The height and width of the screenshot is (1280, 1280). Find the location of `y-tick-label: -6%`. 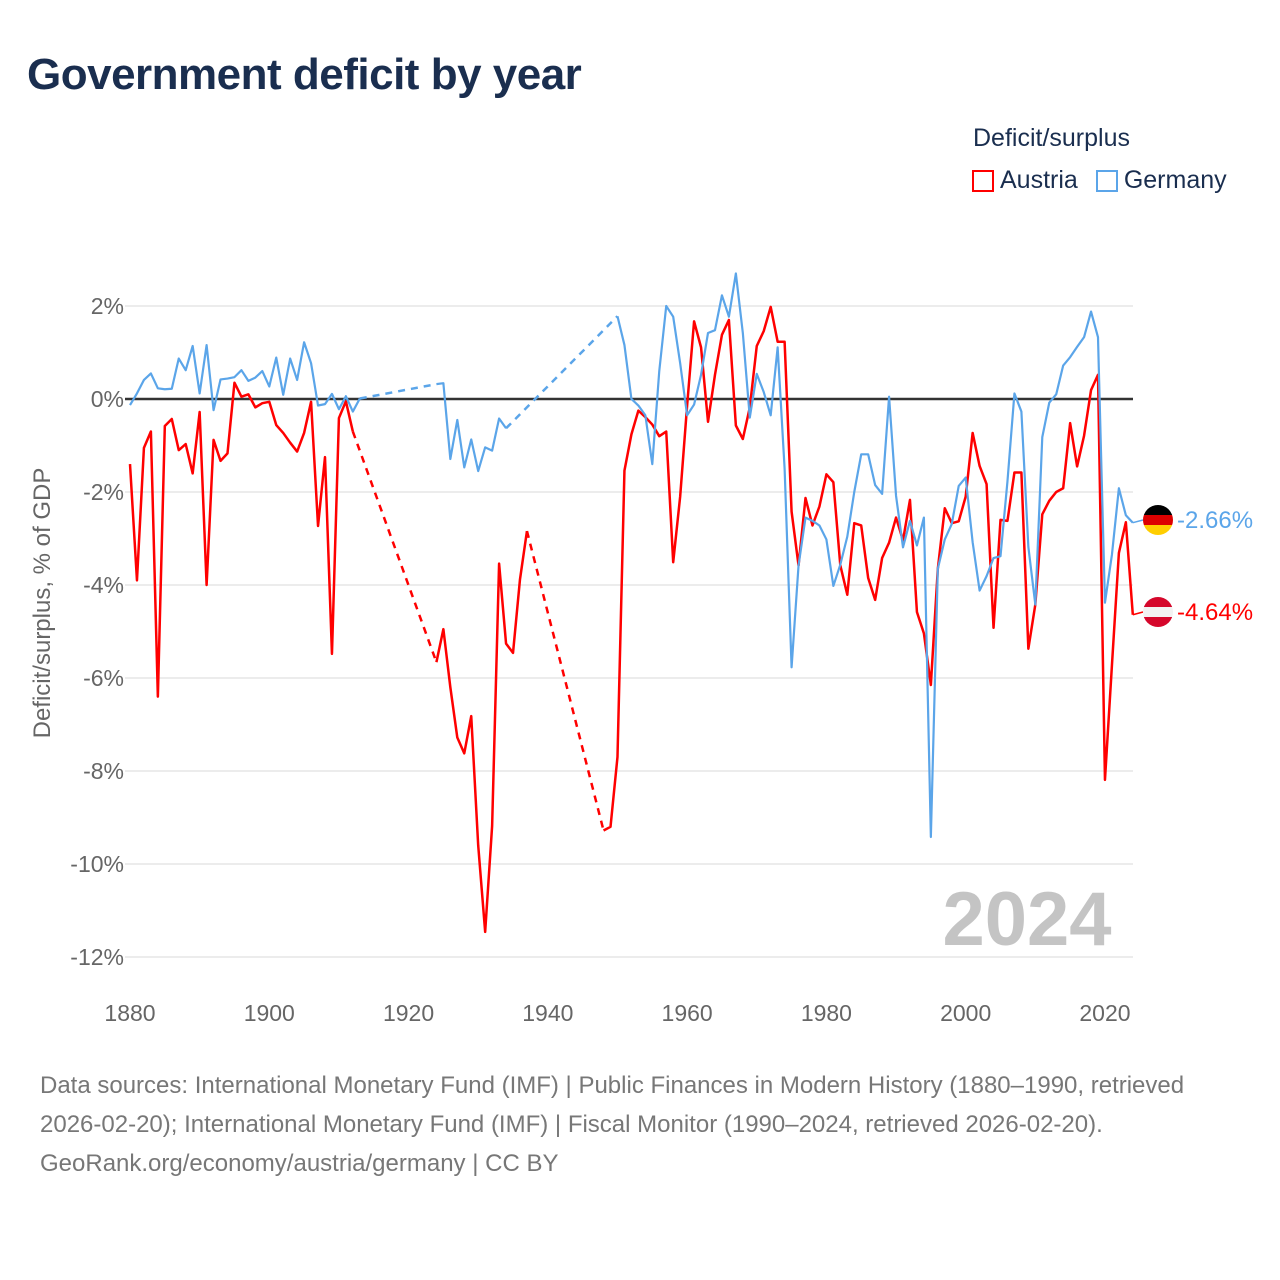

y-tick-label: -6% is located at coordinates (103, 678).